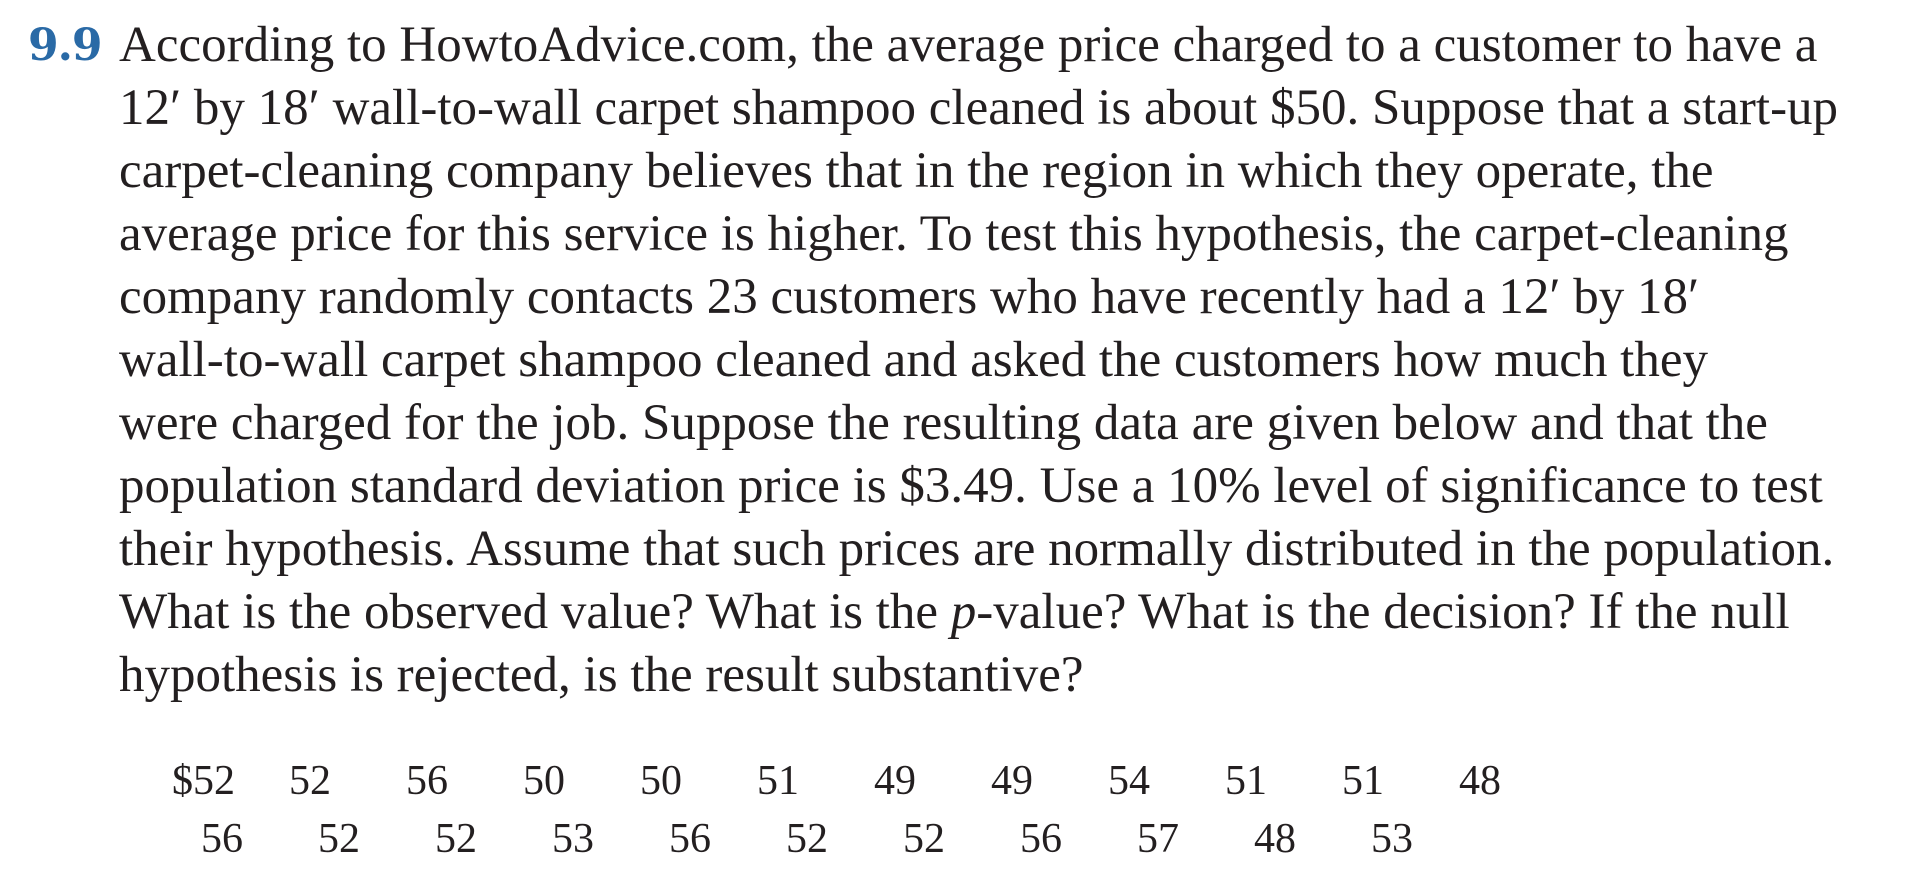 The height and width of the screenshot is (884, 1914). Describe the element at coordinates (203, 781) in the screenshot. I see `data-value: $52` at that location.